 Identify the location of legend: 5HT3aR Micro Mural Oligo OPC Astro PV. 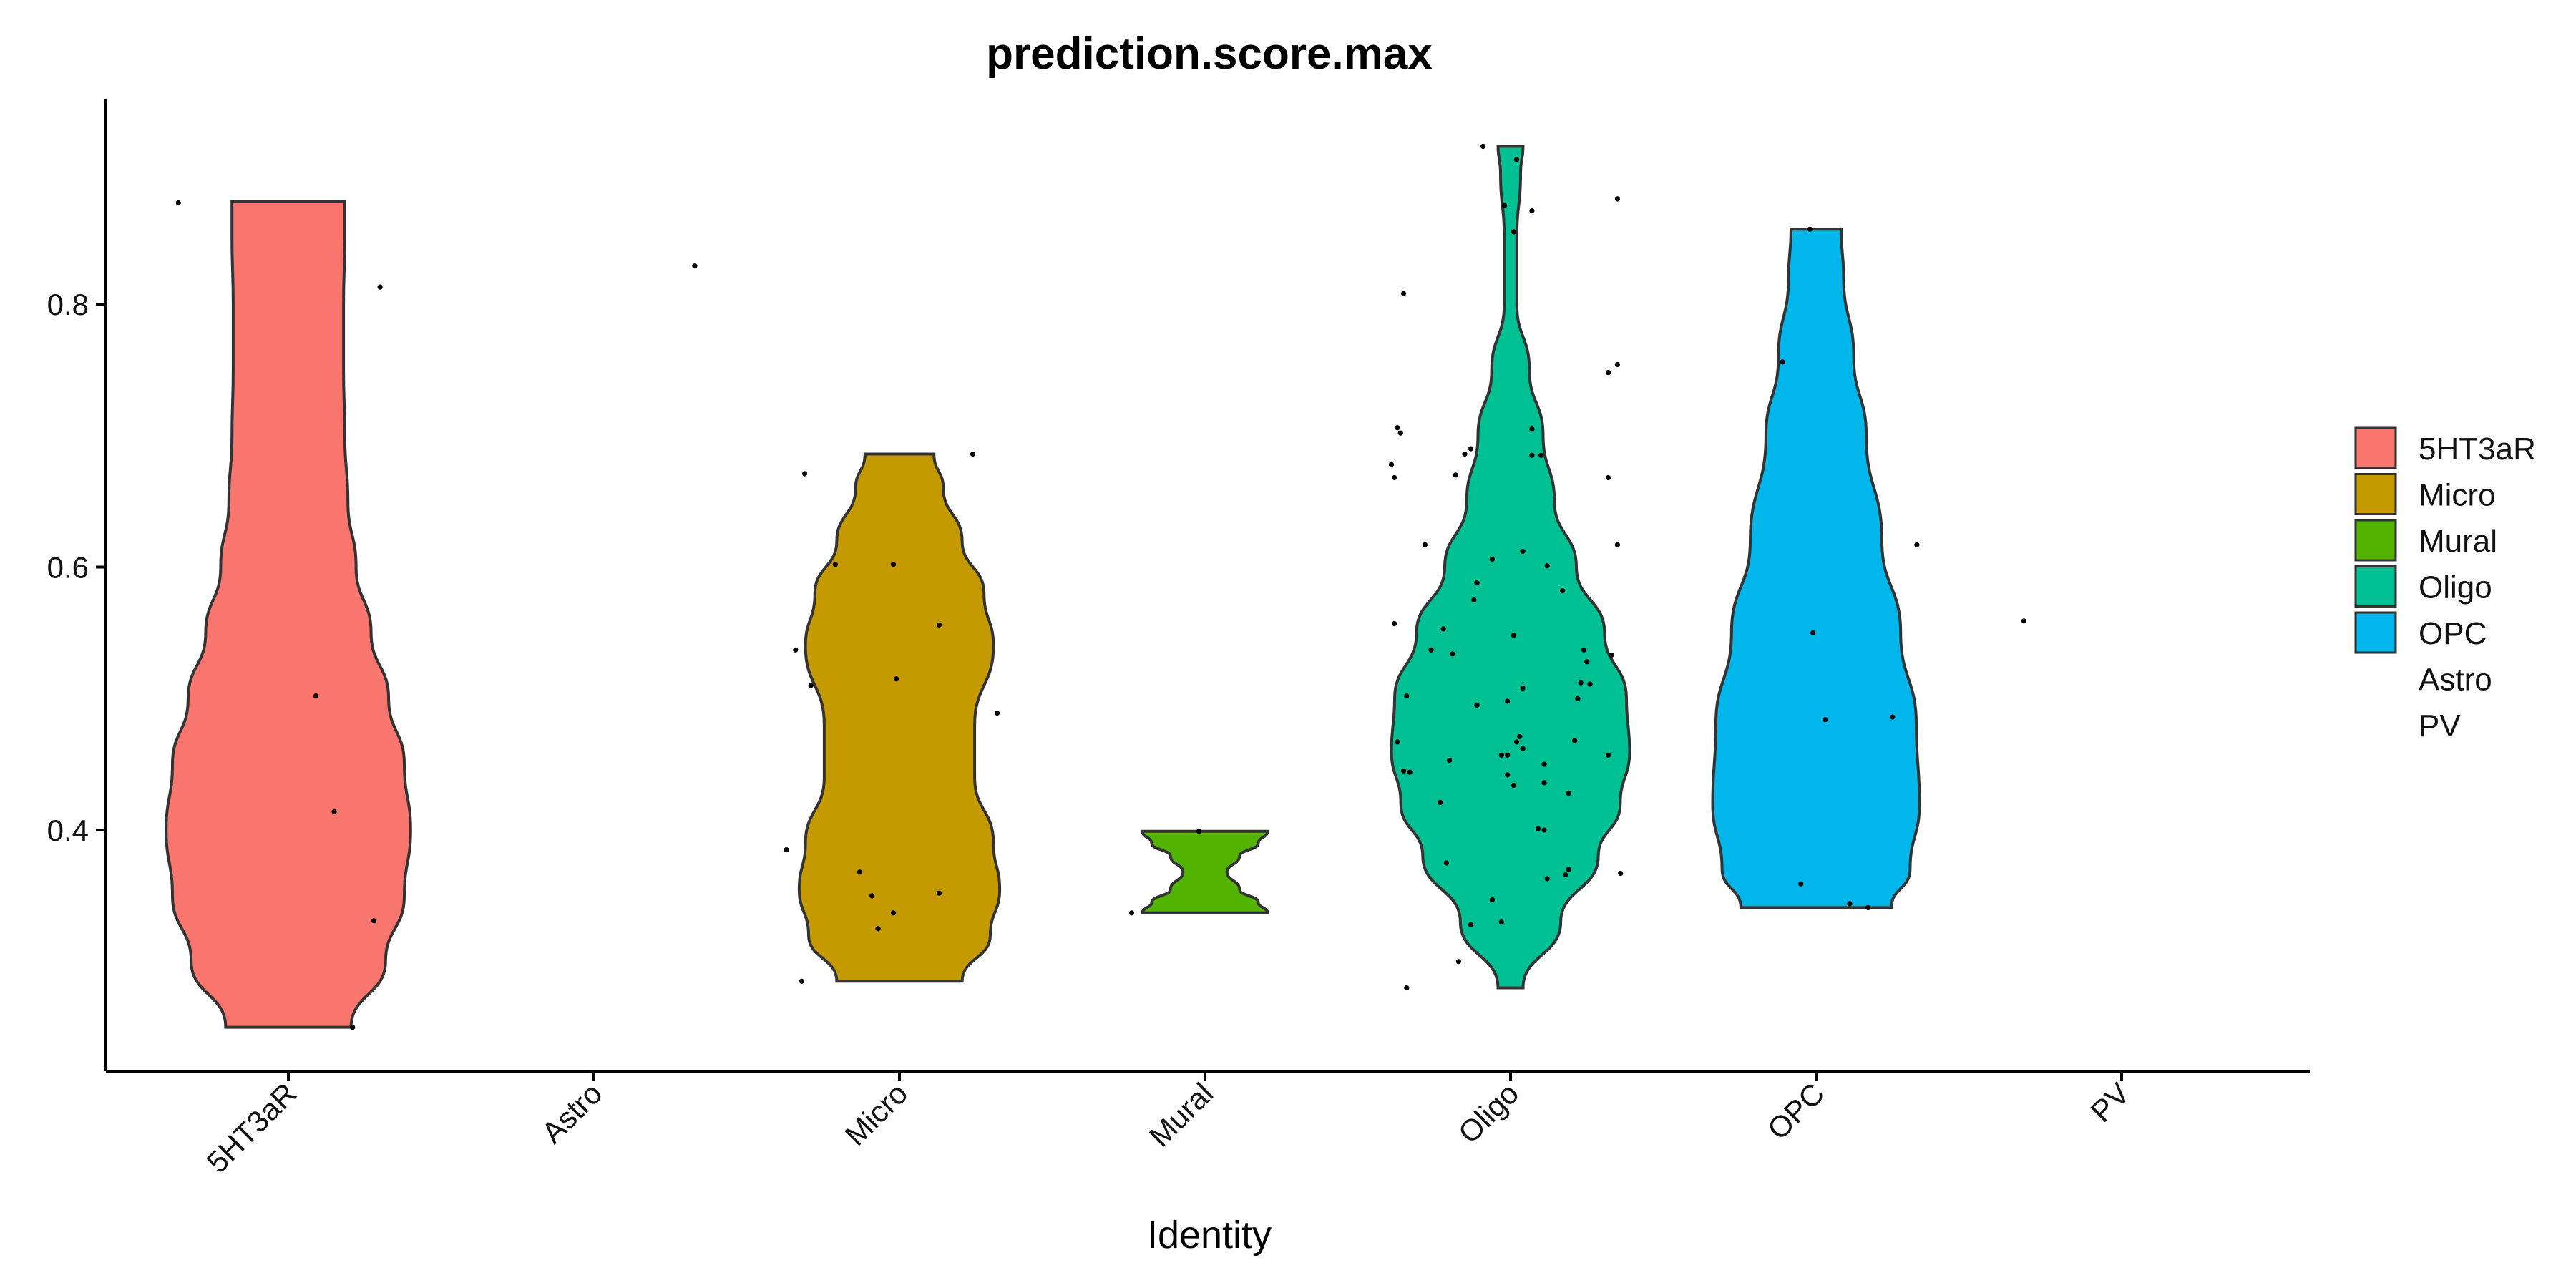
(2445, 584).